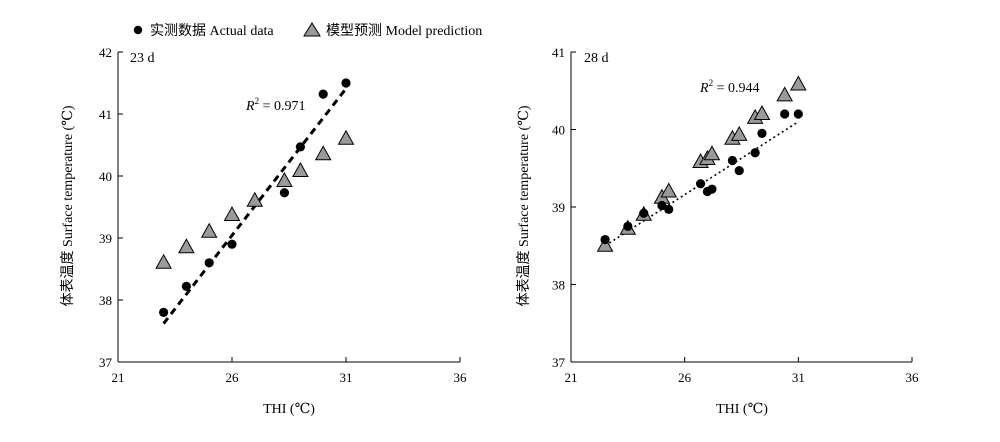  What do you see at coordinates (142, 58) in the screenshot?
I see `panel-label: 23 d` at bounding box center [142, 58].